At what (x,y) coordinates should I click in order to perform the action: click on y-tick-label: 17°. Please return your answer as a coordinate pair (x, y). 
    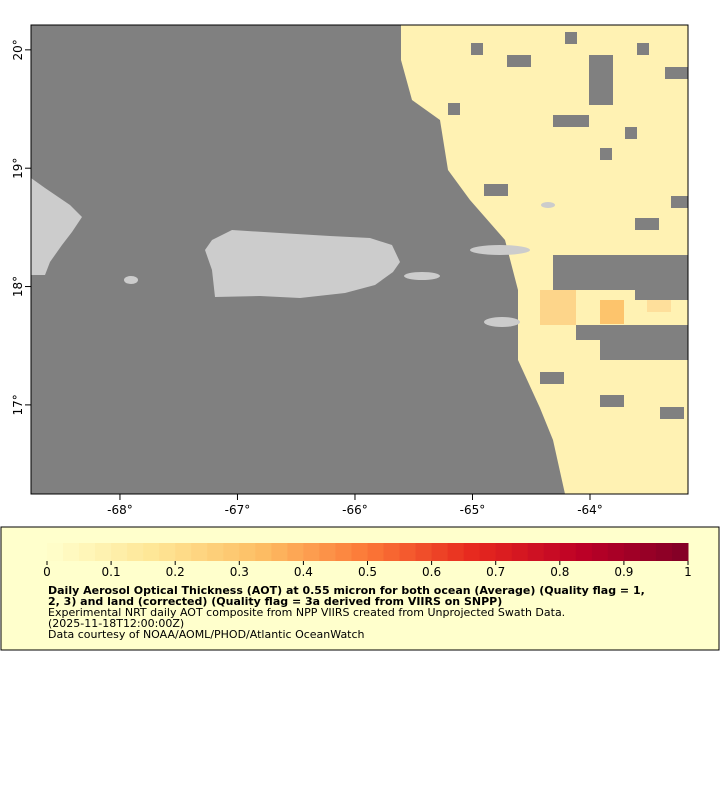
    Looking at the image, I should click on (18, 404).